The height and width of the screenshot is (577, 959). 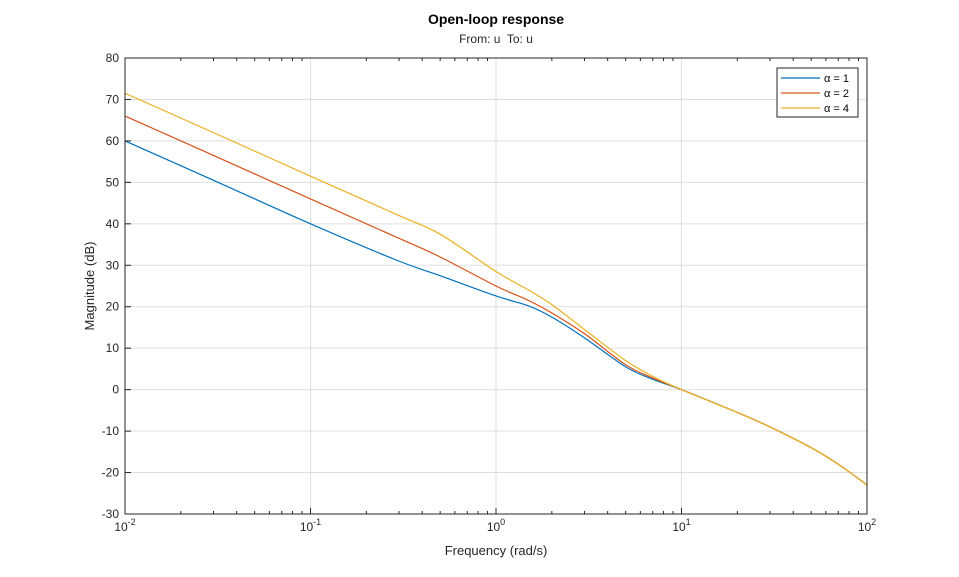 What do you see at coordinates (310, 525) in the screenshot?
I see `x-tick-label: 10⁻¹` at bounding box center [310, 525].